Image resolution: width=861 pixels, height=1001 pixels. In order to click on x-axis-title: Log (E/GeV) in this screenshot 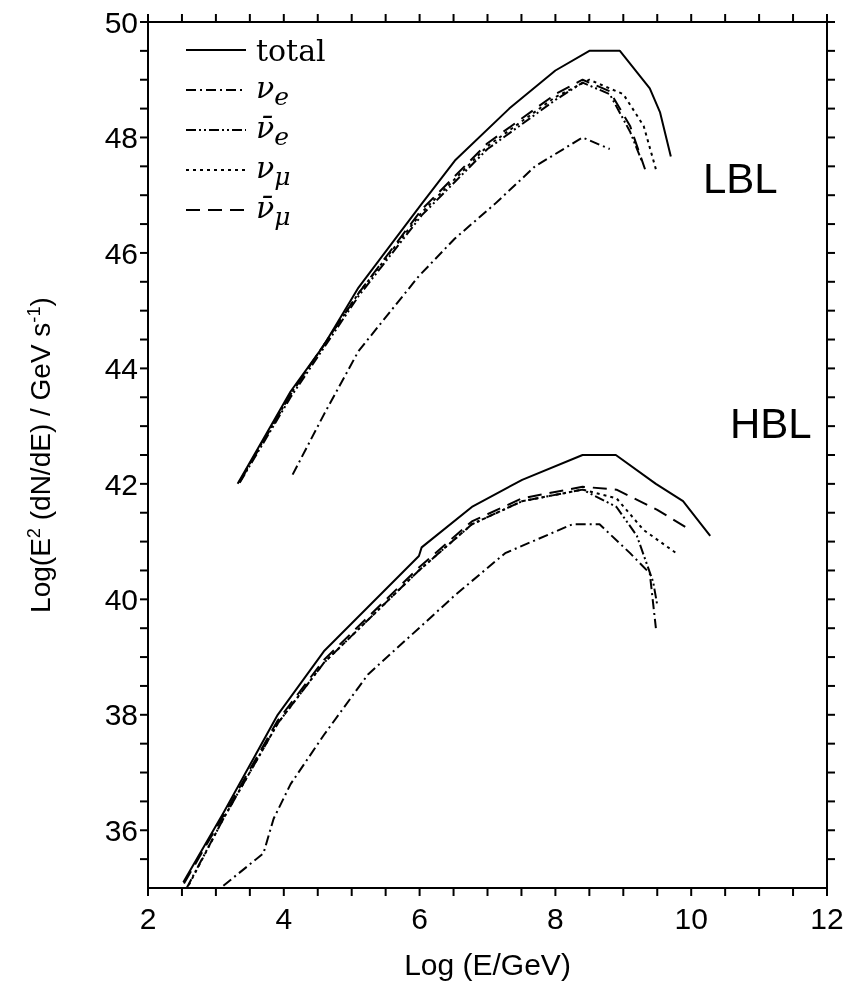, I will do `click(487, 964)`.